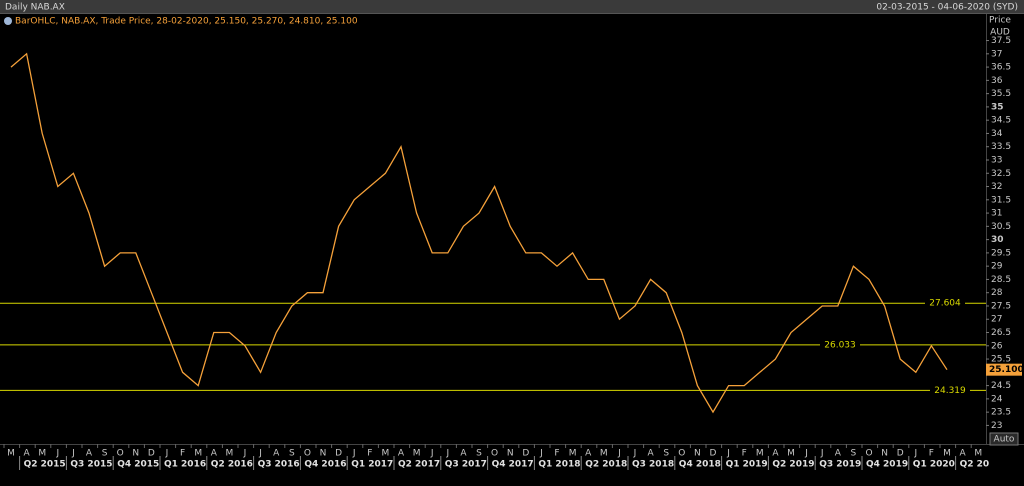  I want to click on y-tick-label: 34, so click(997, 134).